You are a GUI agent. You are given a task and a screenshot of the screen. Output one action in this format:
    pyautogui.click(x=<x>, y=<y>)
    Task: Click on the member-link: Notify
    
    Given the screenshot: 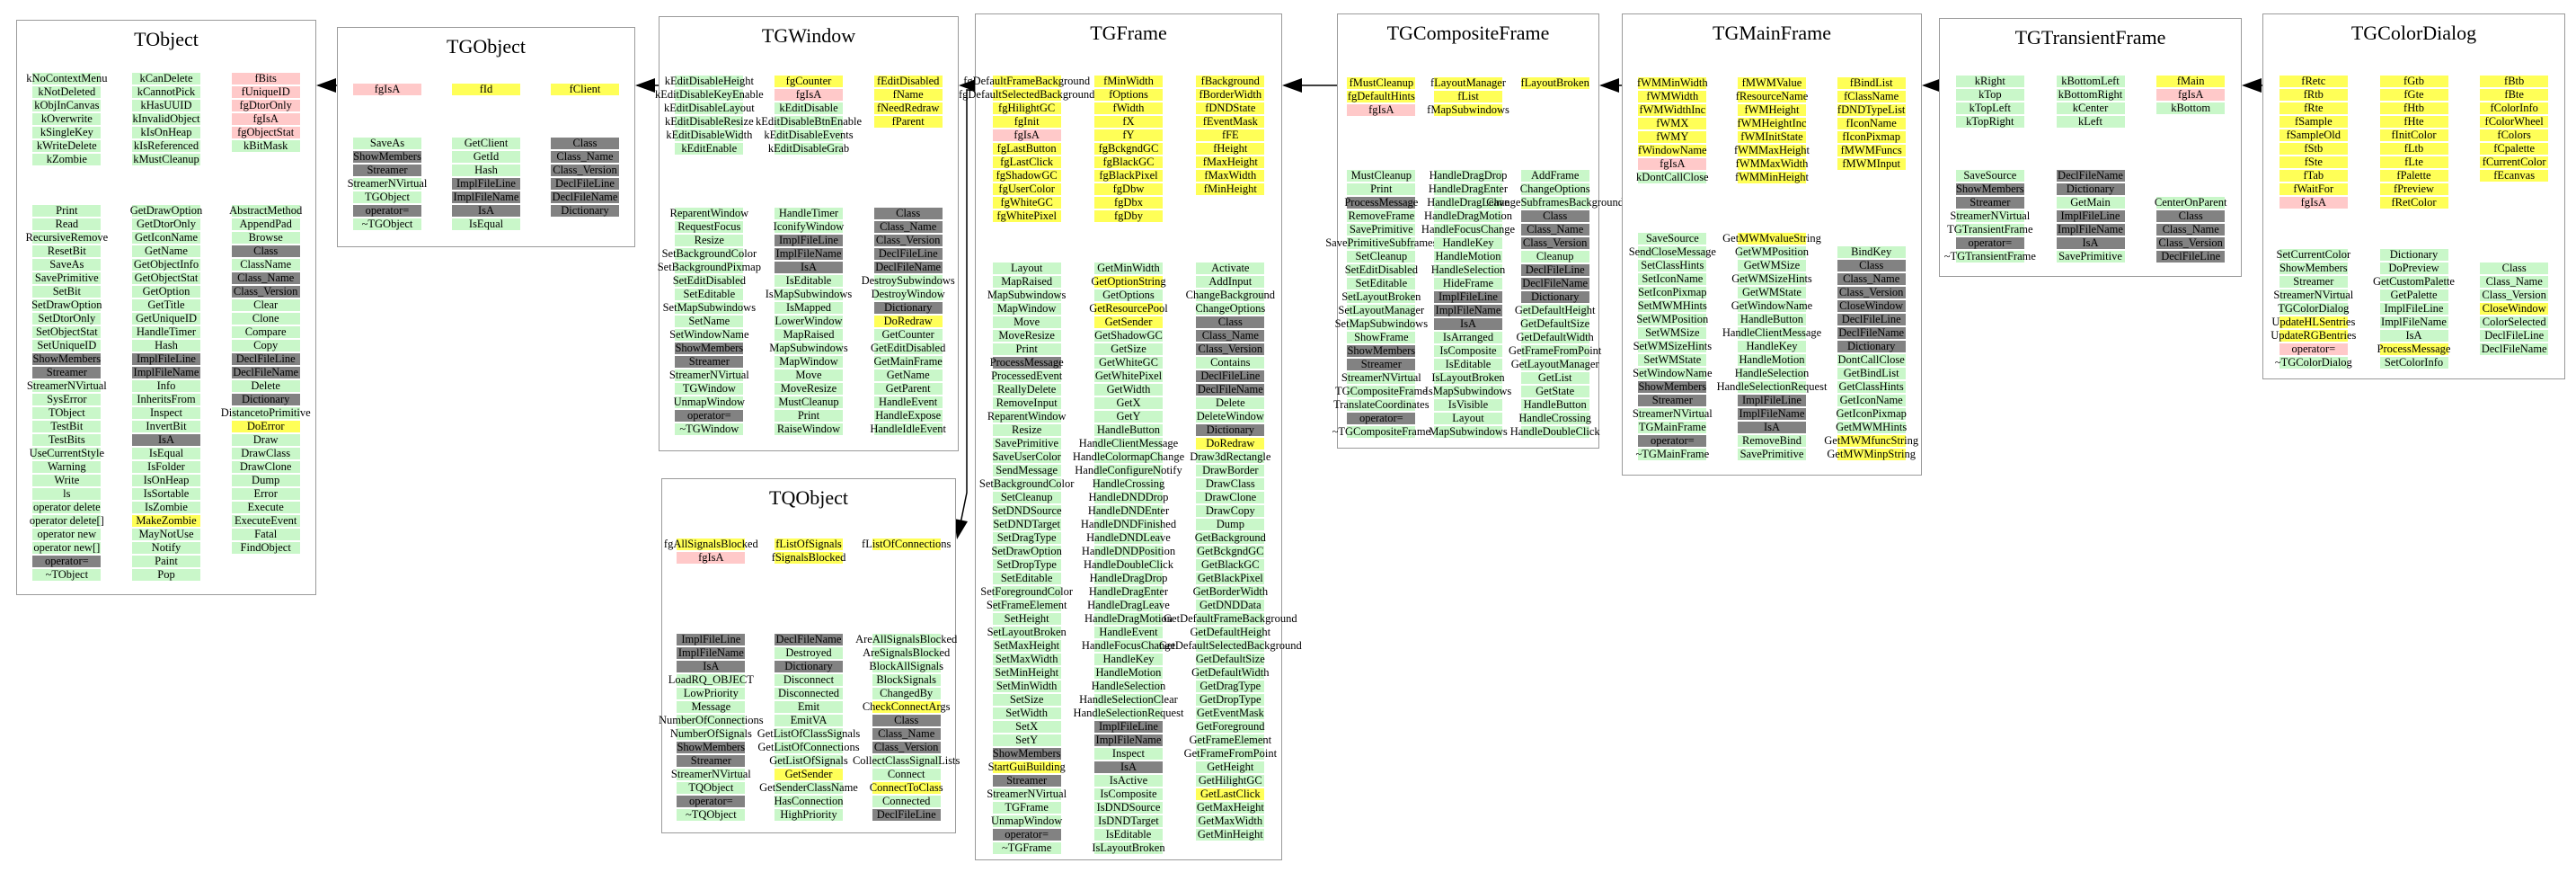 What is the action you would take?
    pyautogui.click(x=166, y=548)
    